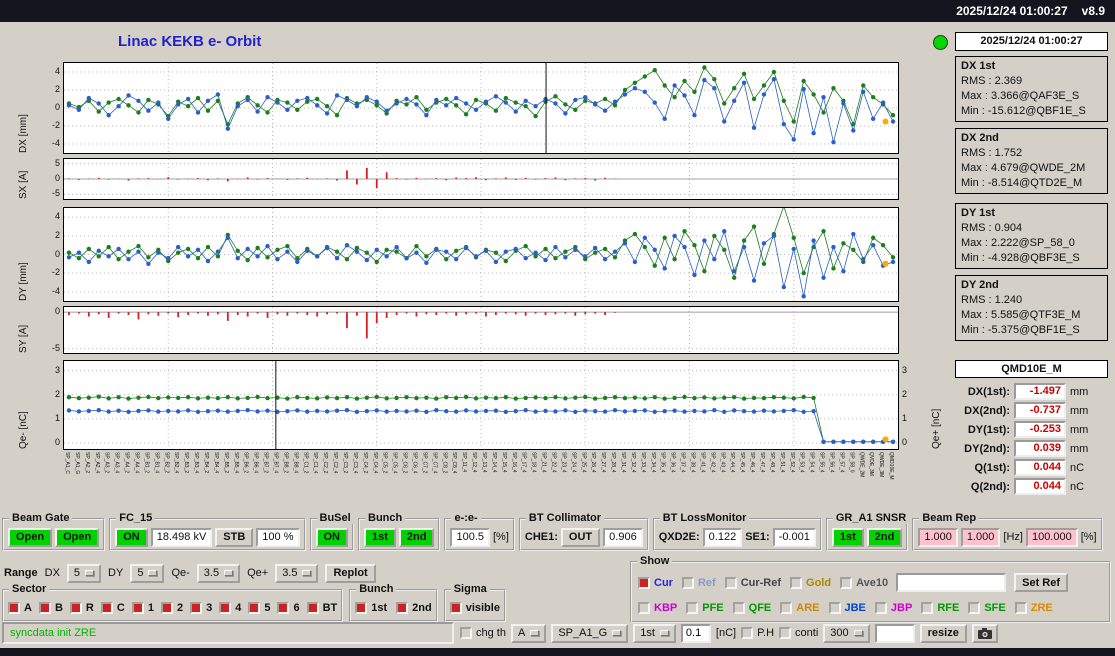 This screenshot has width=1115, height=656. Describe the element at coordinates (810, 582) in the screenshot. I see `checkbox-gold: Gold` at that location.